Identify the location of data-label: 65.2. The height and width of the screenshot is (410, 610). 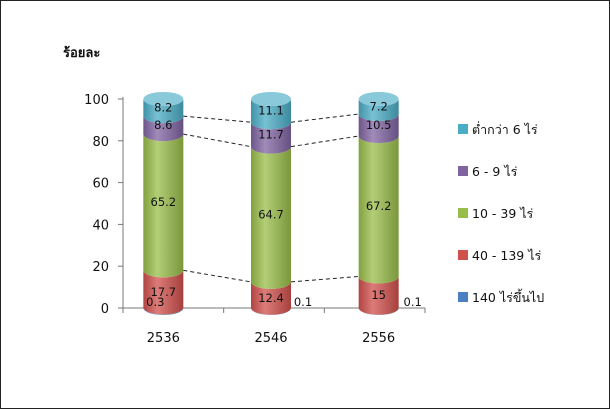
(164, 202).